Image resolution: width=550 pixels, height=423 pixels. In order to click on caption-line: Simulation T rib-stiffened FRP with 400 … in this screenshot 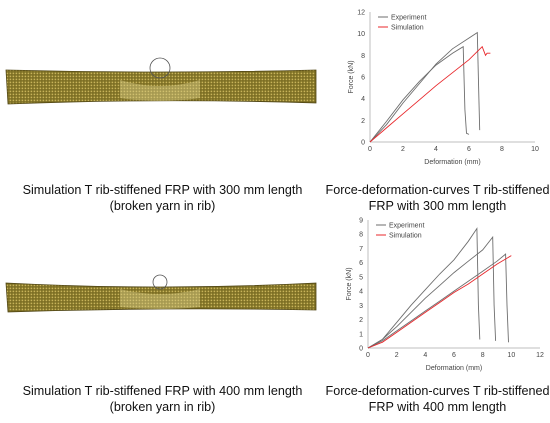, I will do `click(162, 391)`.